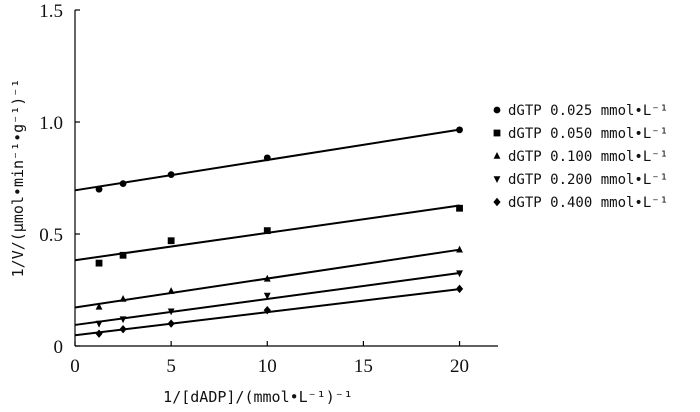 Image resolution: width=700 pixels, height=412 pixels. Describe the element at coordinates (59, 347) in the screenshot. I see `y-tick-label: 0` at that location.